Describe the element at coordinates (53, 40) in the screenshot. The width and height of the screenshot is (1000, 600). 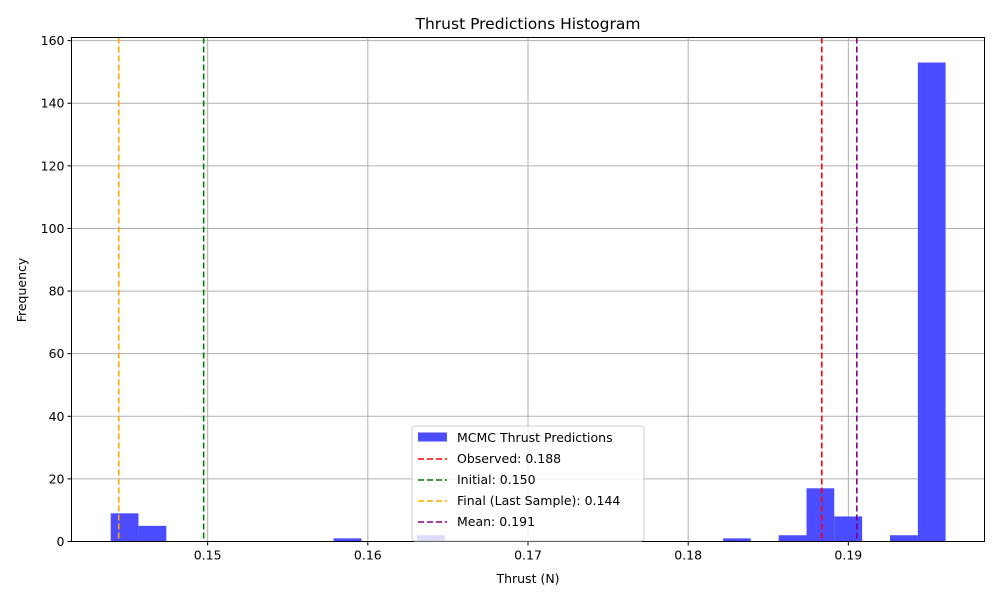
I see `y-tick-label: 160` at that location.